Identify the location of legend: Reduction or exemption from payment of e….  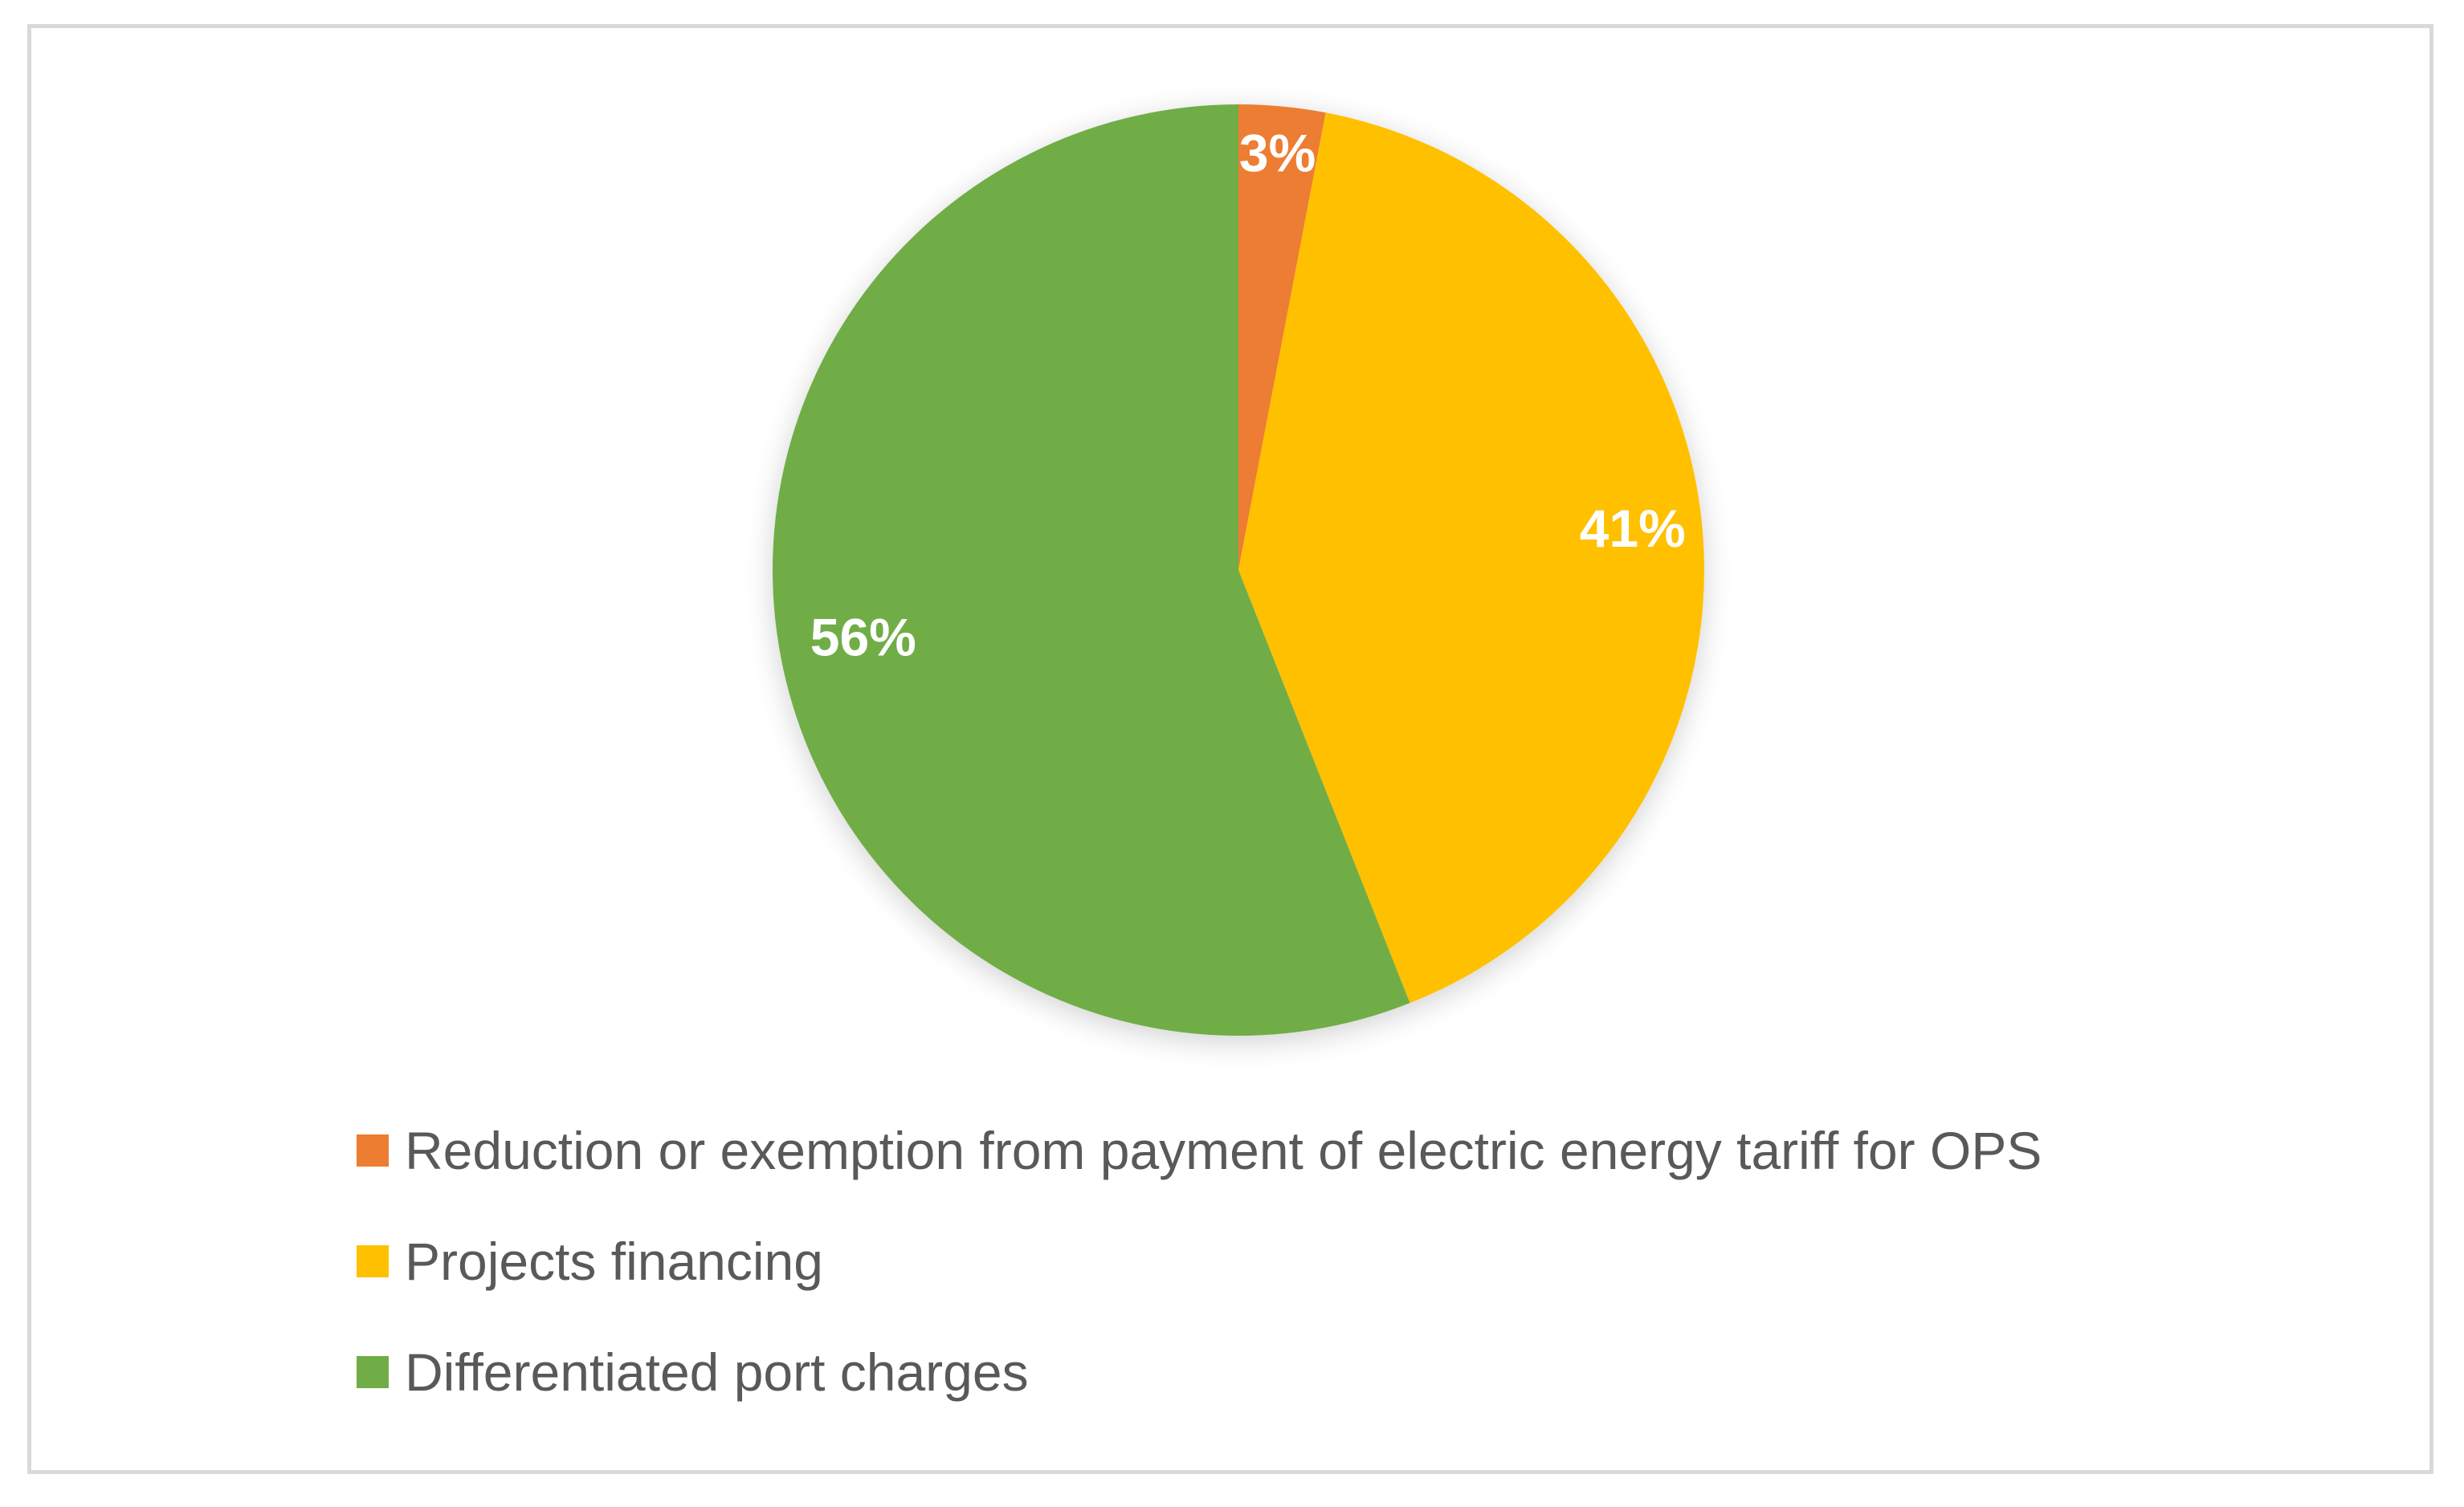
(1199, 1261).